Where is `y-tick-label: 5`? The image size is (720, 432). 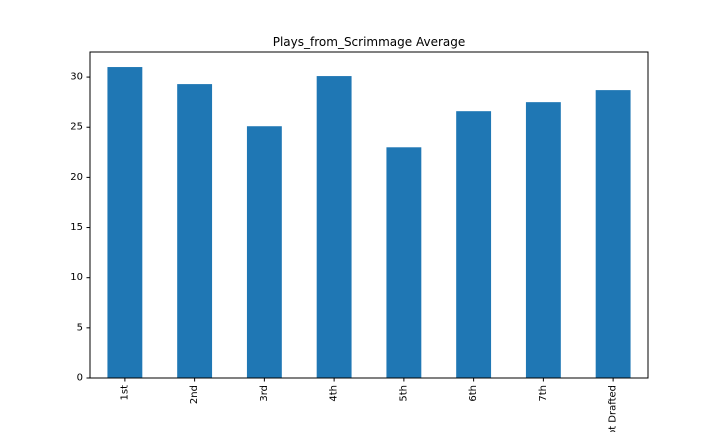 y-tick-label: 5 is located at coordinates (80, 327).